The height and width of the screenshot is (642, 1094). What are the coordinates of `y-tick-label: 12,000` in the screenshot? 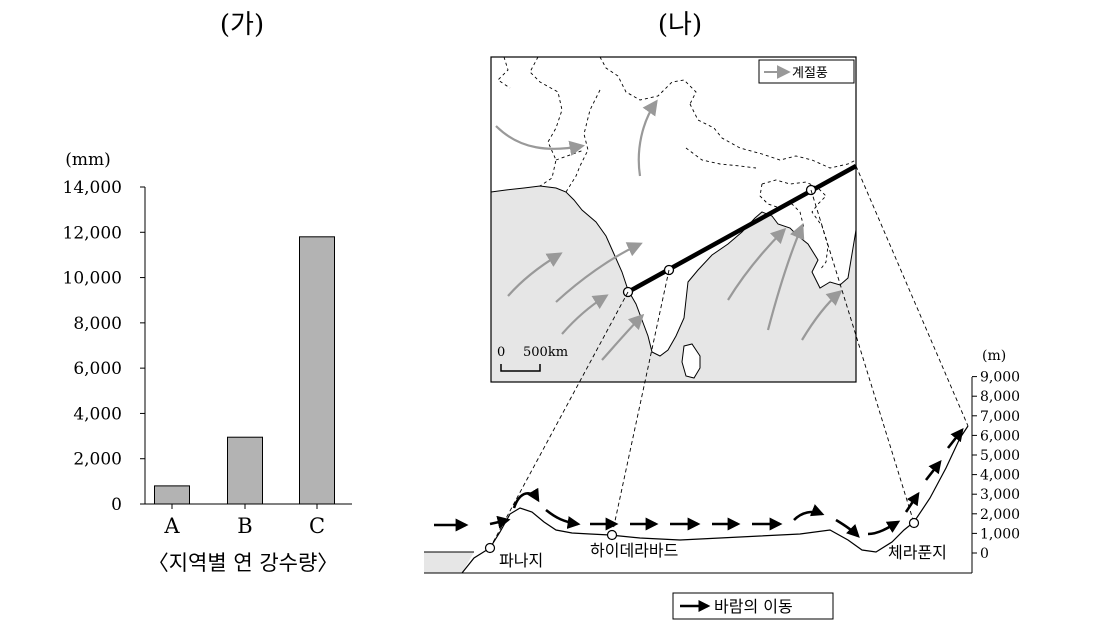 It's located at (92, 233).